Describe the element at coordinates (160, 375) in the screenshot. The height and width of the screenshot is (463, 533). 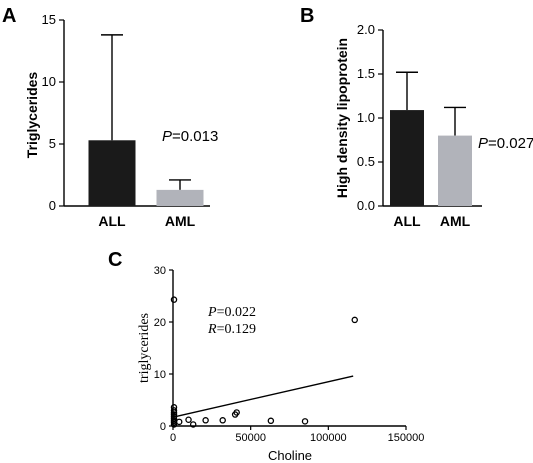
I see `panel-c-y-tick-label: 10` at that location.